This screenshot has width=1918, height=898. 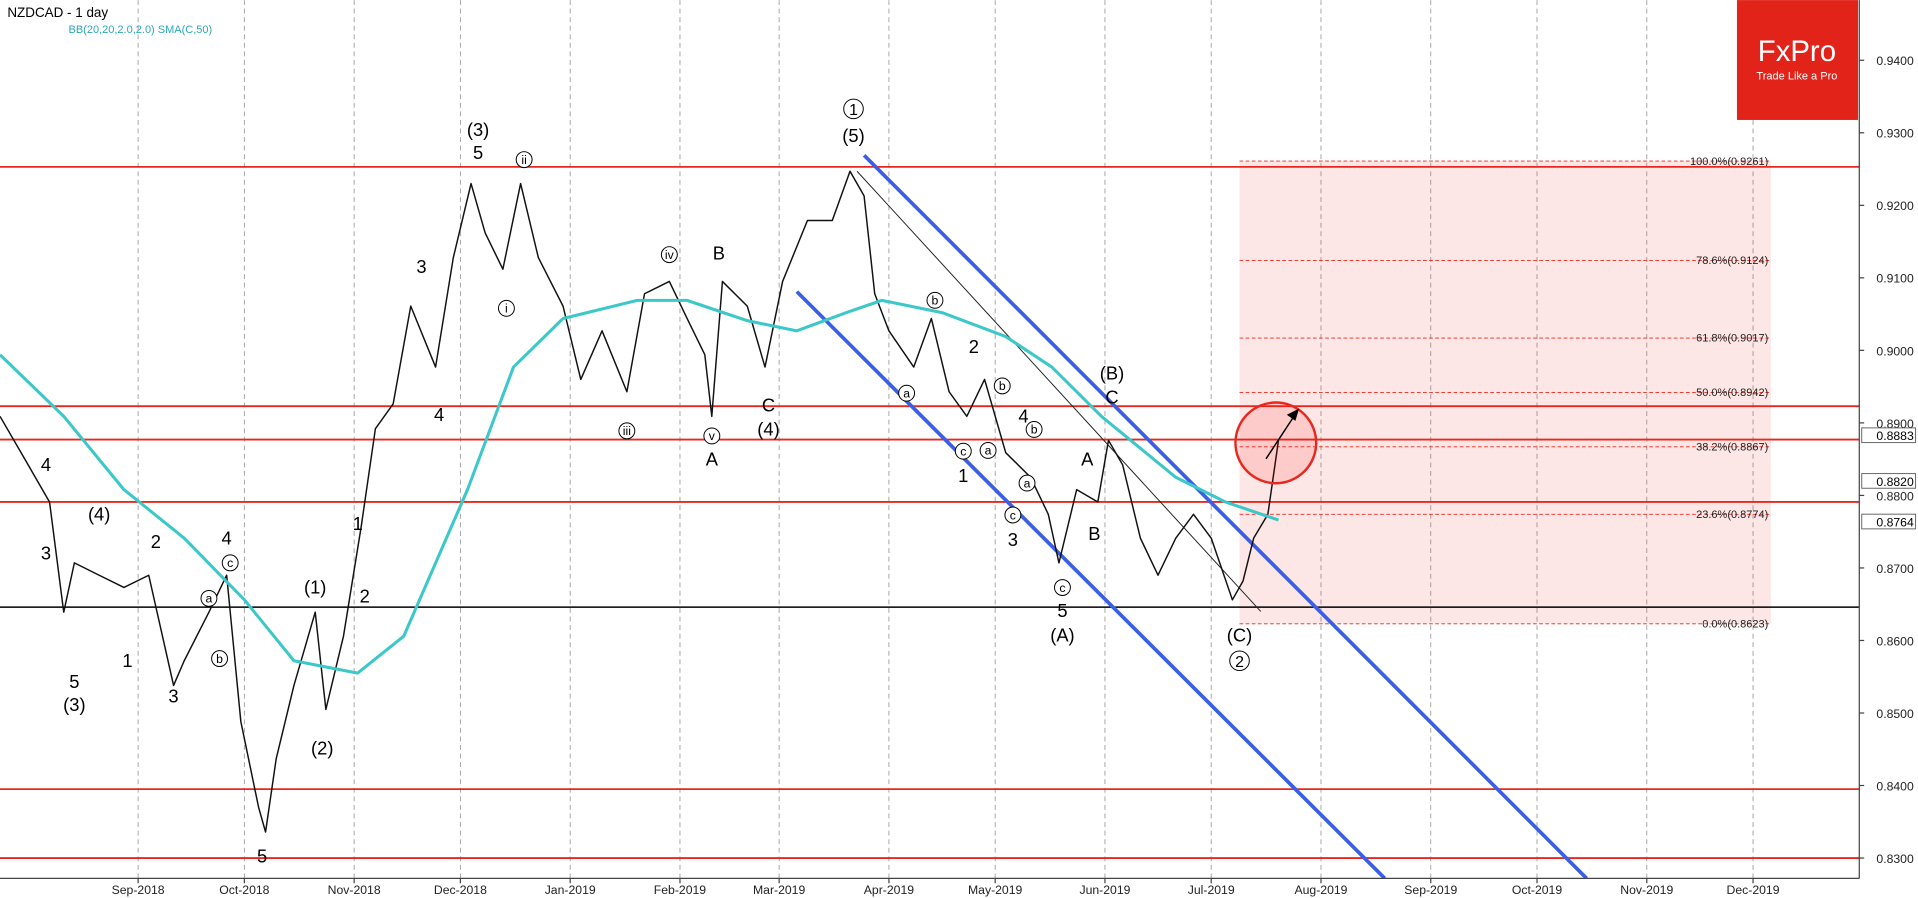 I want to click on trendline, so click(x=1059, y=391).